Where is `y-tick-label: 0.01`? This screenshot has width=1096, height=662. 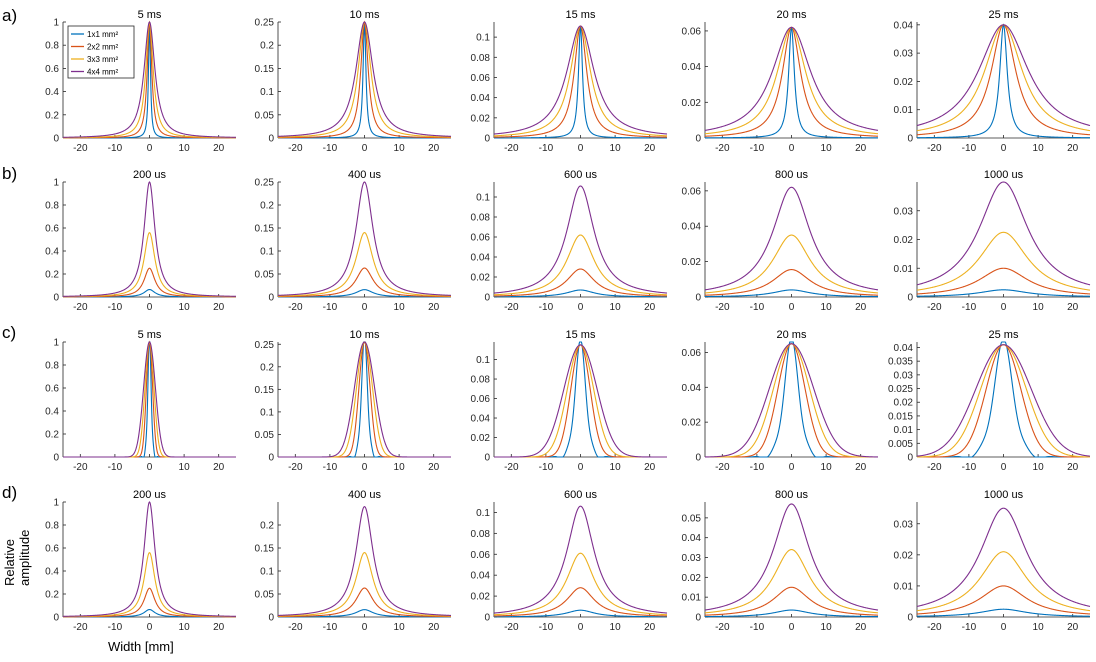
y-tick-label: 0.01 is located at coordinates (904, 430).